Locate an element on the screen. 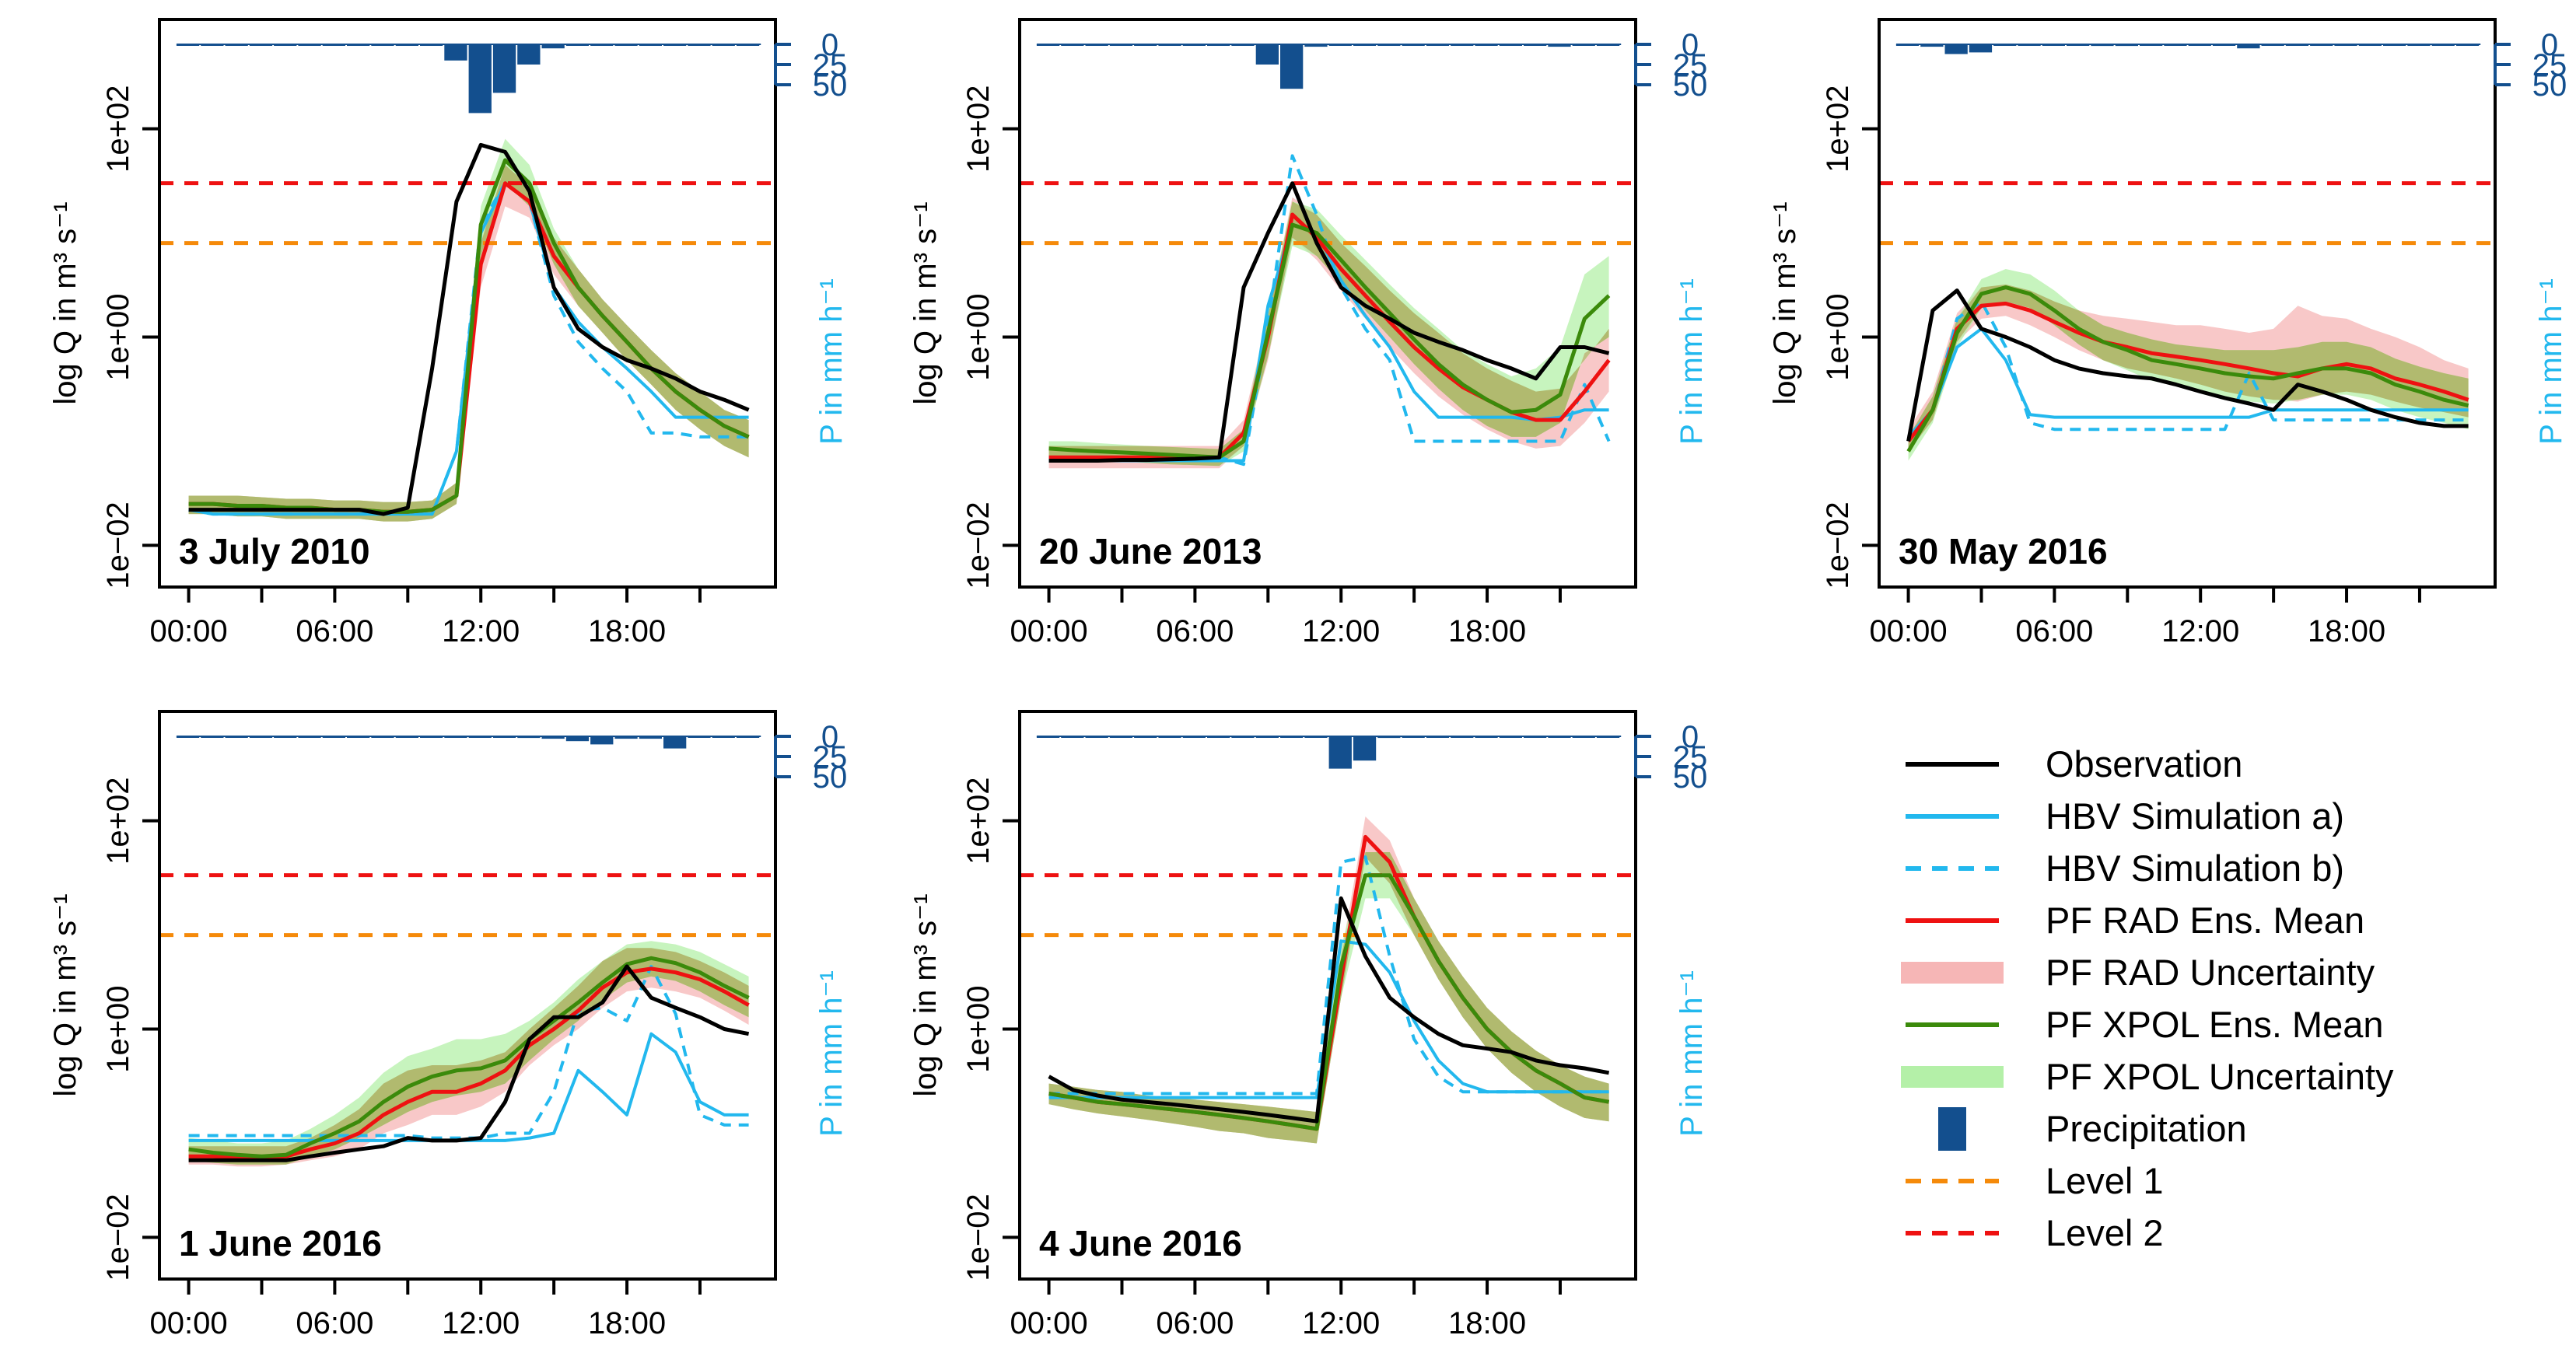 The image size is (2576, 1363). panel-plot-area is located at coordinates (1328, 256).